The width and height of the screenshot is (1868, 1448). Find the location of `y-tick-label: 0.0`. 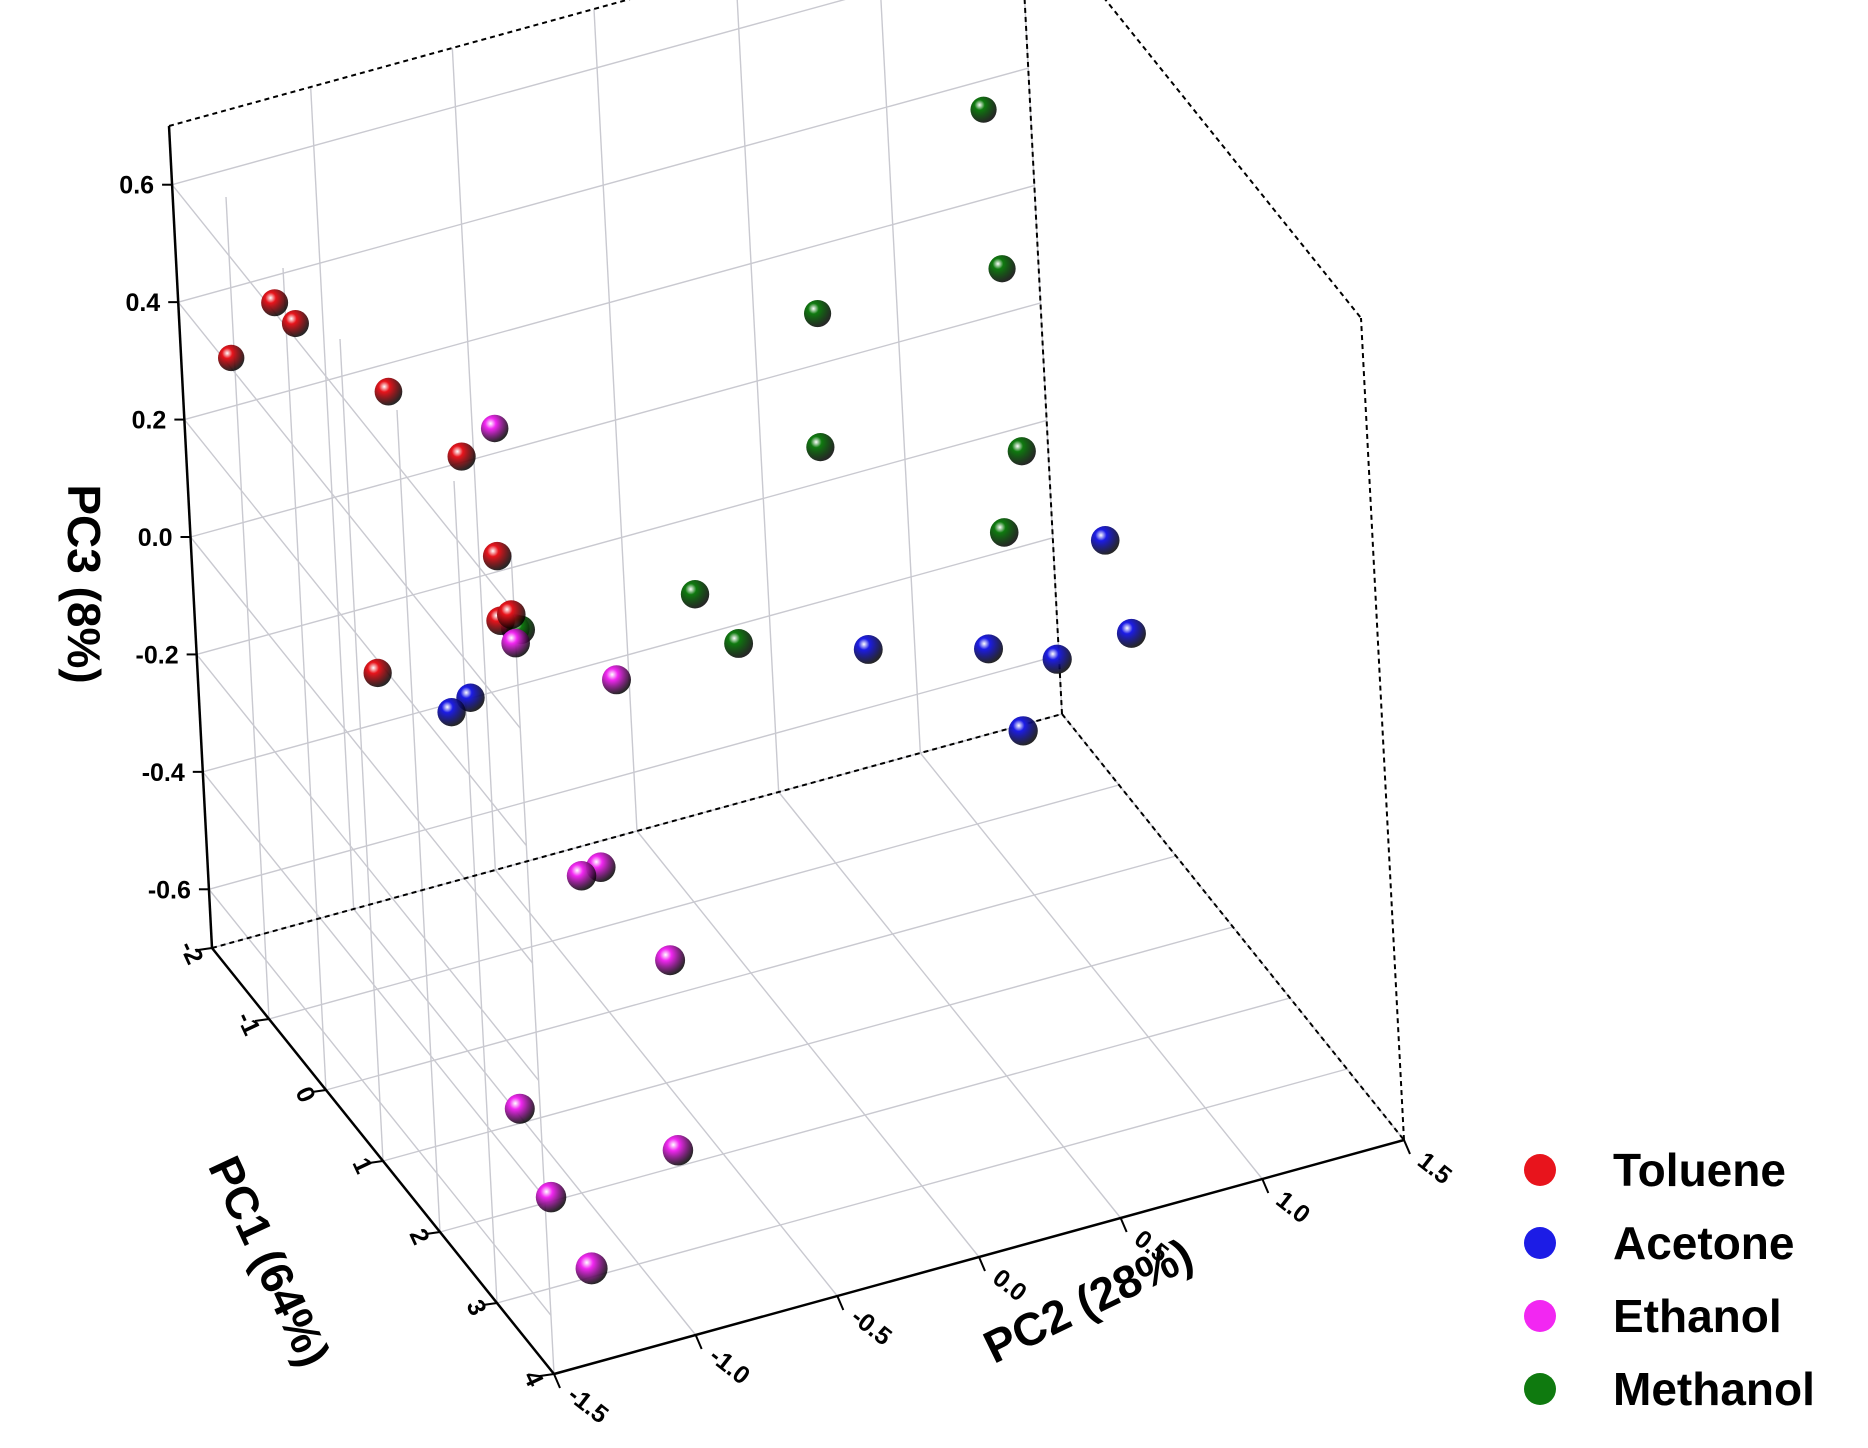

y-tick-label: 0.0 is located at coordinates (1009, 1285).